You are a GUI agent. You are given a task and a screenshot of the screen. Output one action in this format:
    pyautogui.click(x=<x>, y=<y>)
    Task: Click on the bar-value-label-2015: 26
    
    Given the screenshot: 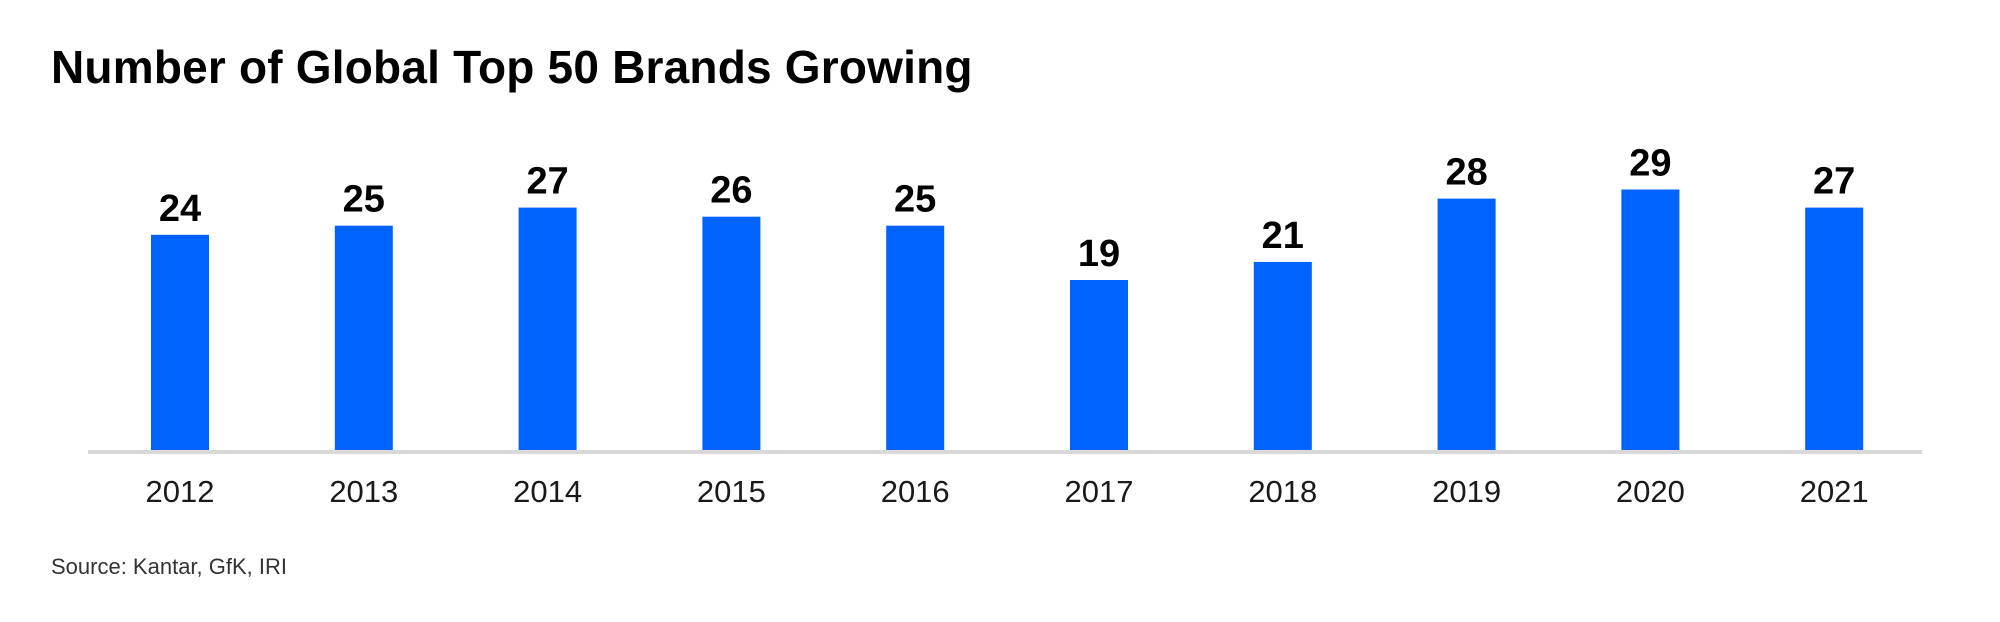 What is the action you would take?
    pyautogui.click(x=731, y=191)
    